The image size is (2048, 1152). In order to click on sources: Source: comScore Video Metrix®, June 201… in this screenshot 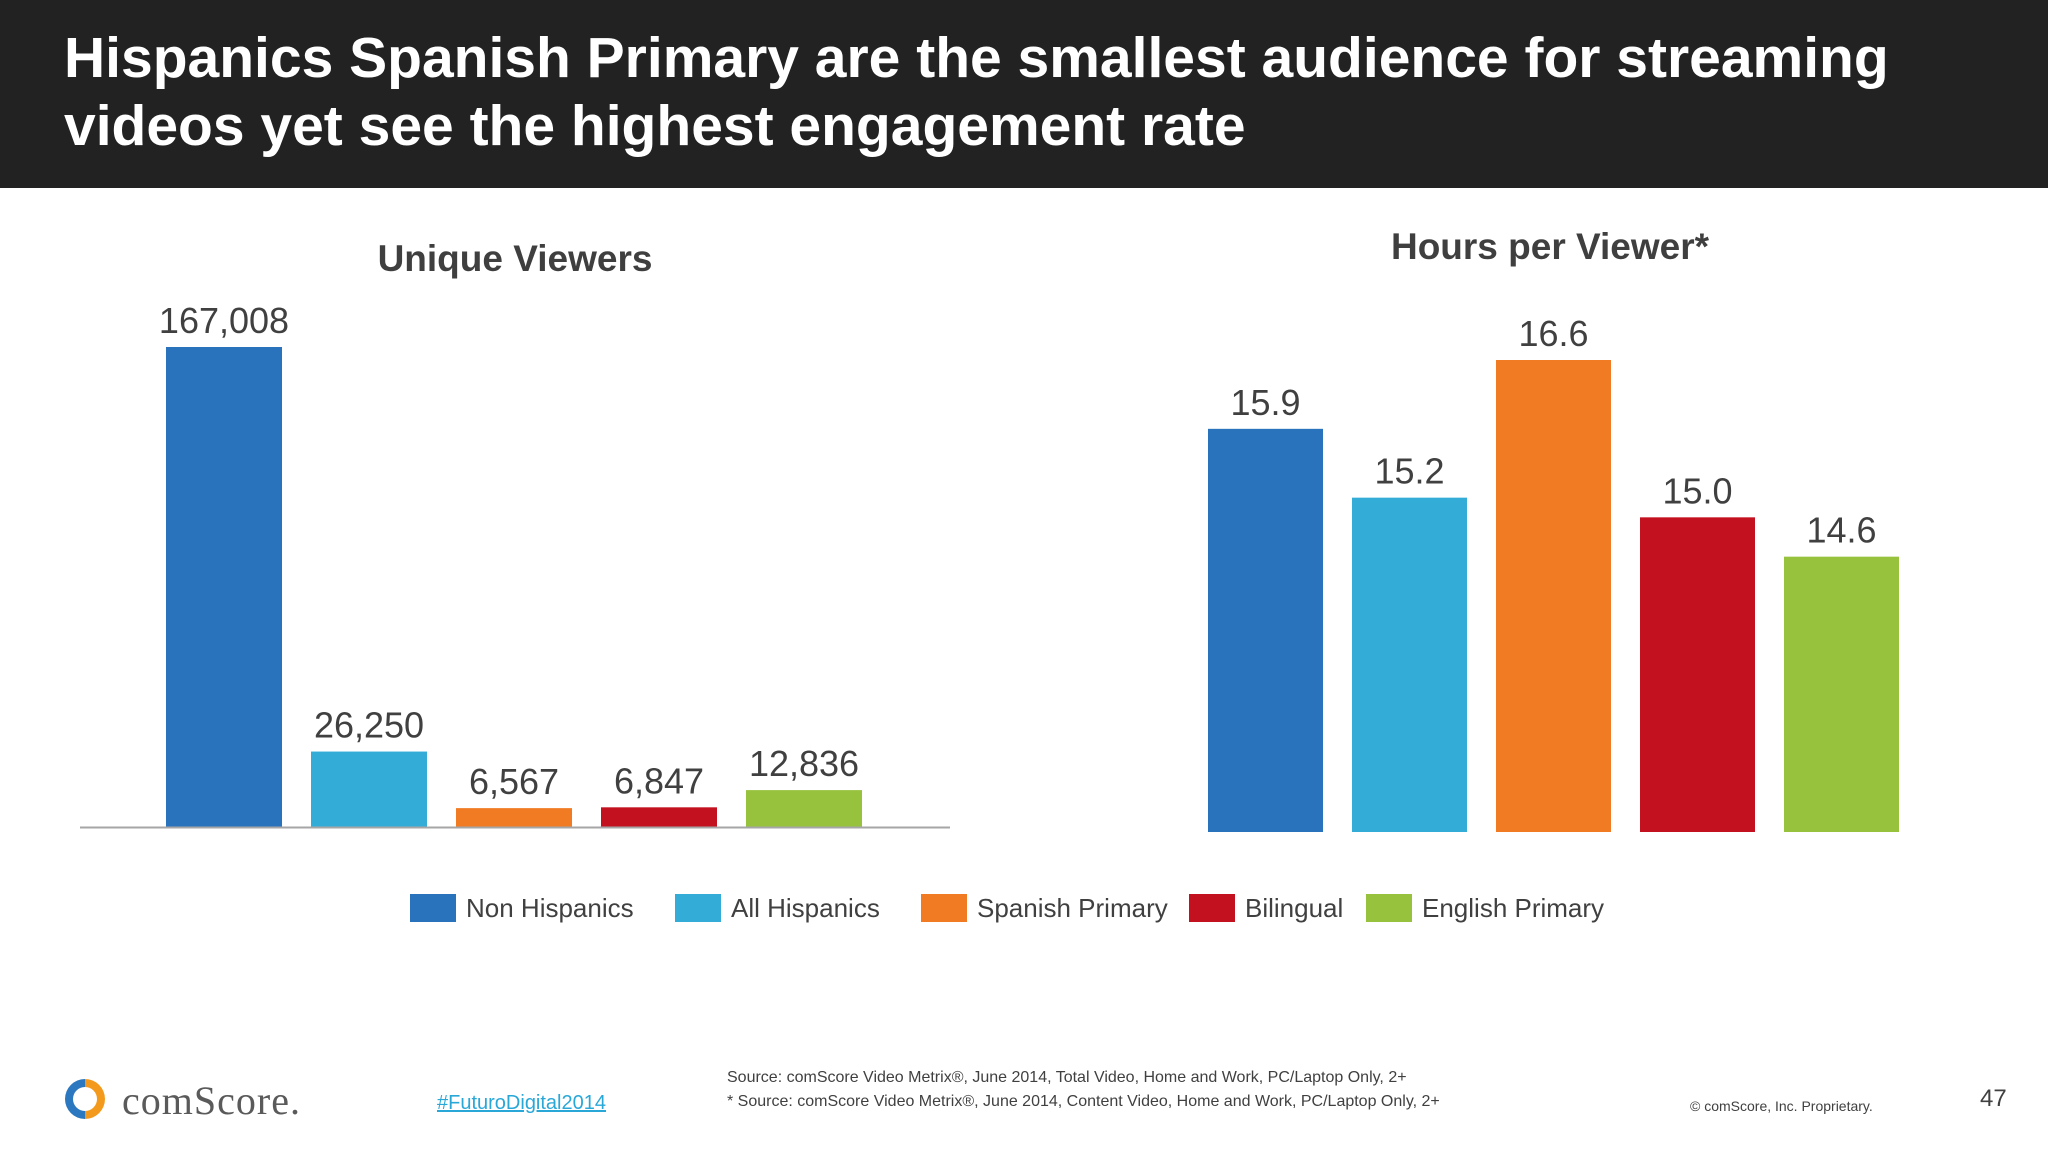, I will do `click(1083, 1090)`.